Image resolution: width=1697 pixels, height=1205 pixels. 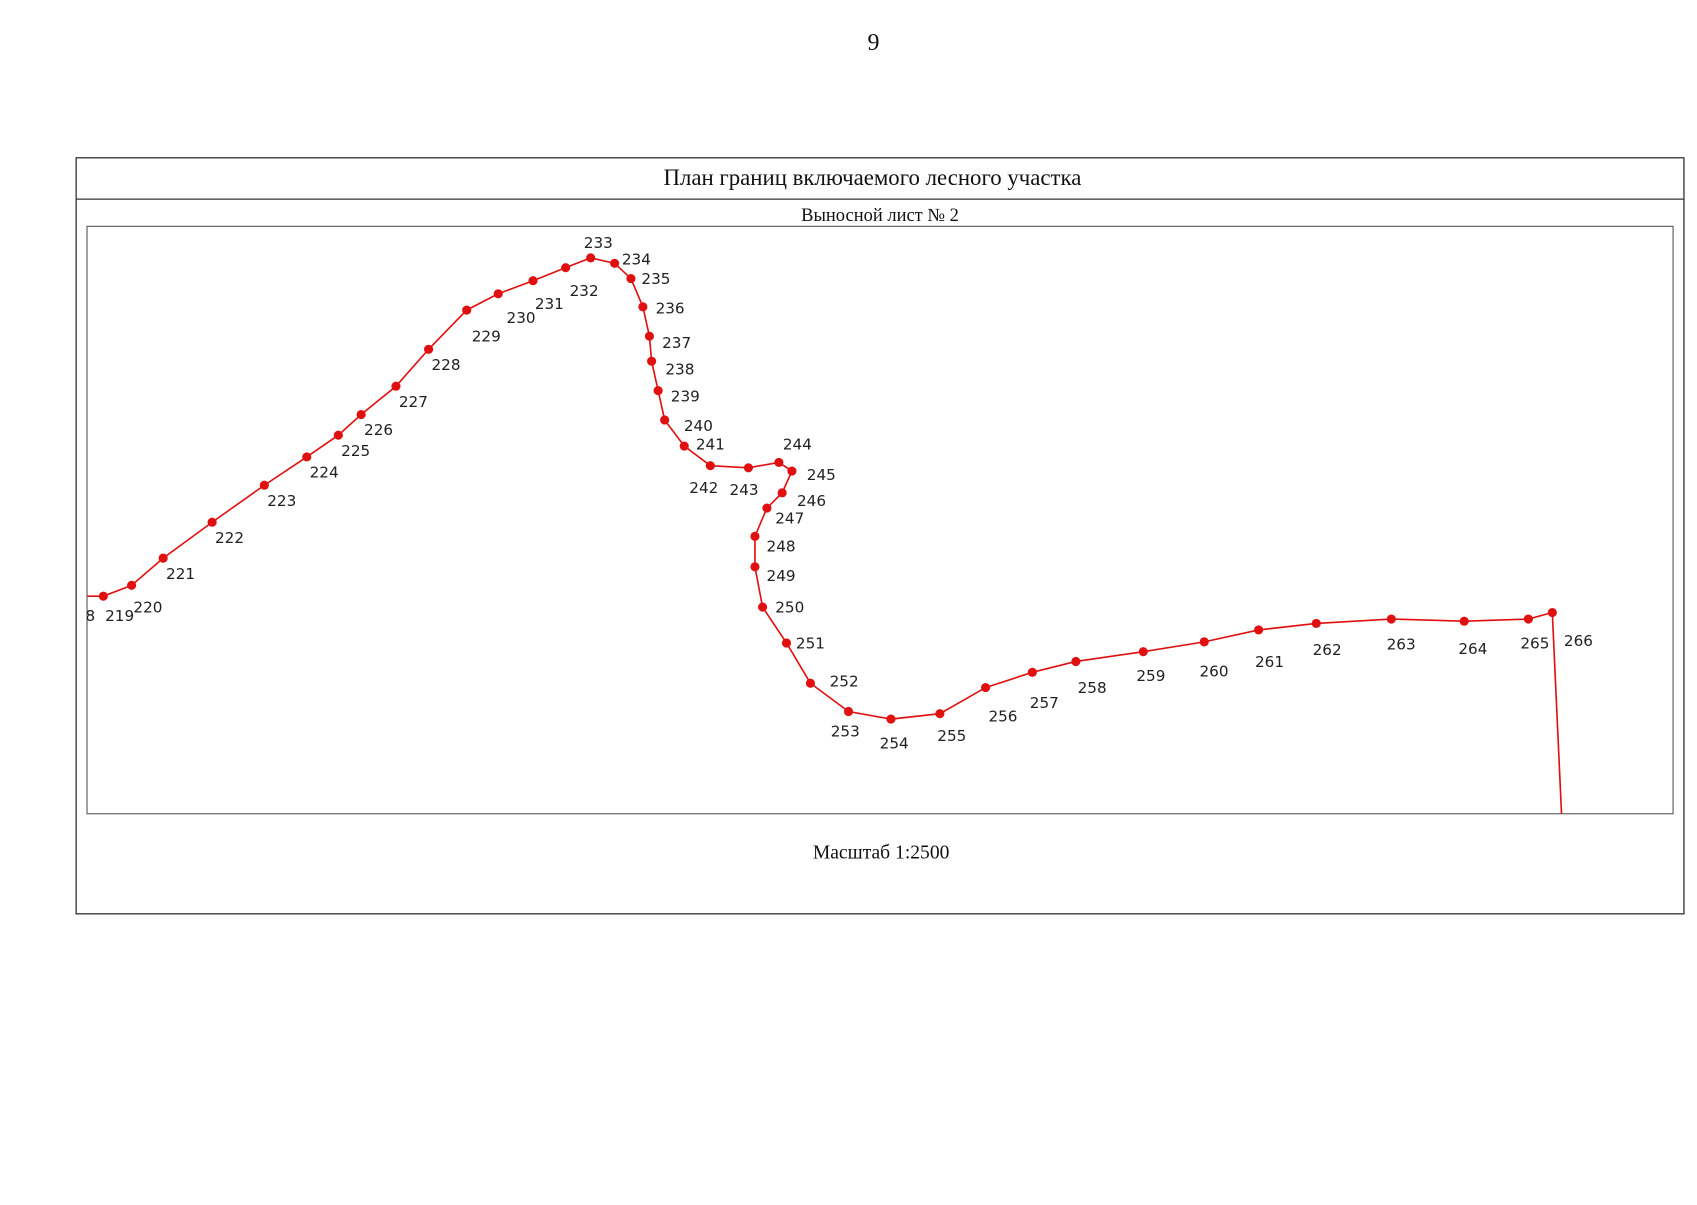 What do you see at coordinates (710, 444) in the screenshot?
I see `point-label: 241` at bounding box center [710, 444].